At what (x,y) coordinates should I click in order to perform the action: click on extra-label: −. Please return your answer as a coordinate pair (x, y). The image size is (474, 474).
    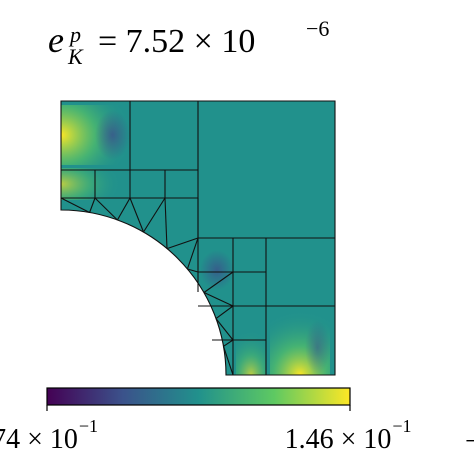
    Looking at the image, I should click on (469, 441).